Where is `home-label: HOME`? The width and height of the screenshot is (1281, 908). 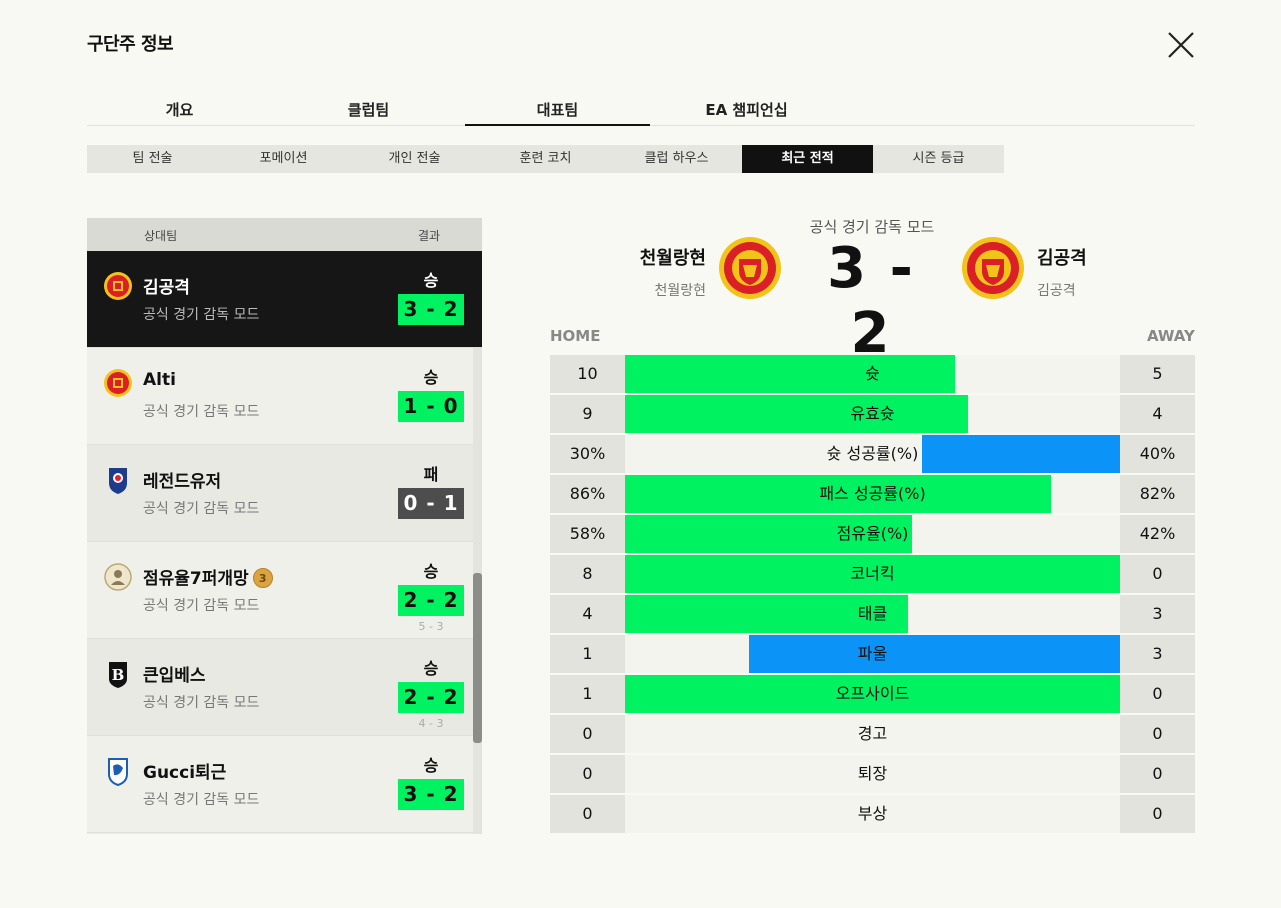 home-label: HOME is located at coordinates (575, 336).